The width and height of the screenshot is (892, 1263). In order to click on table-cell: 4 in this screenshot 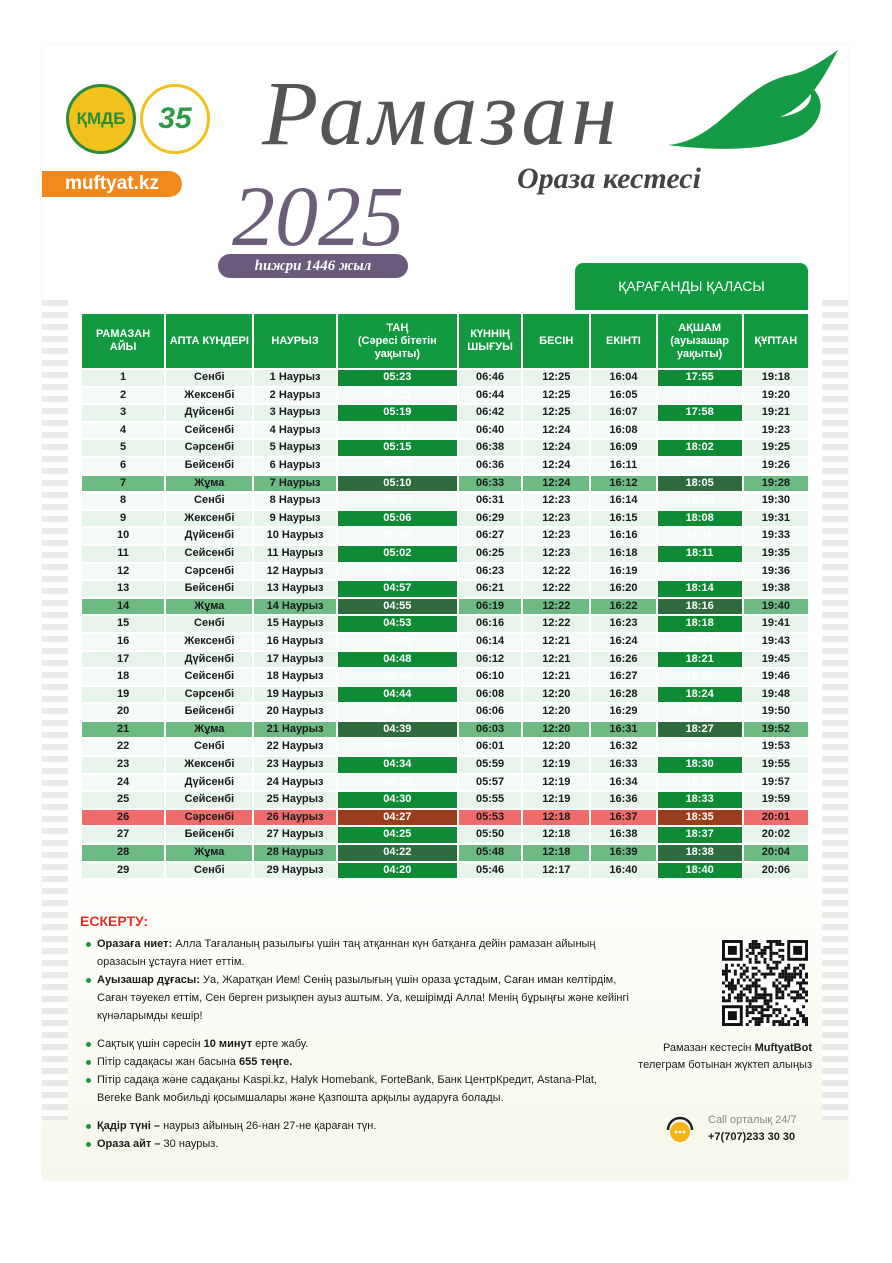, I will do `click(123, 430)`.